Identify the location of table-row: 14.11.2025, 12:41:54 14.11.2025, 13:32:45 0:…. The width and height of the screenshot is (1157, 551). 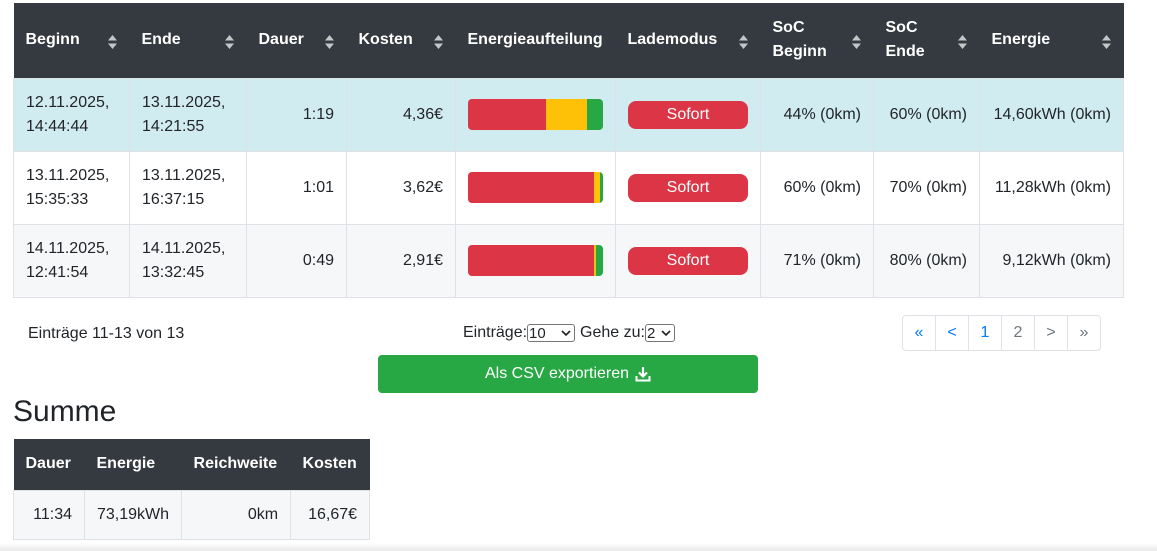
(568, 260).